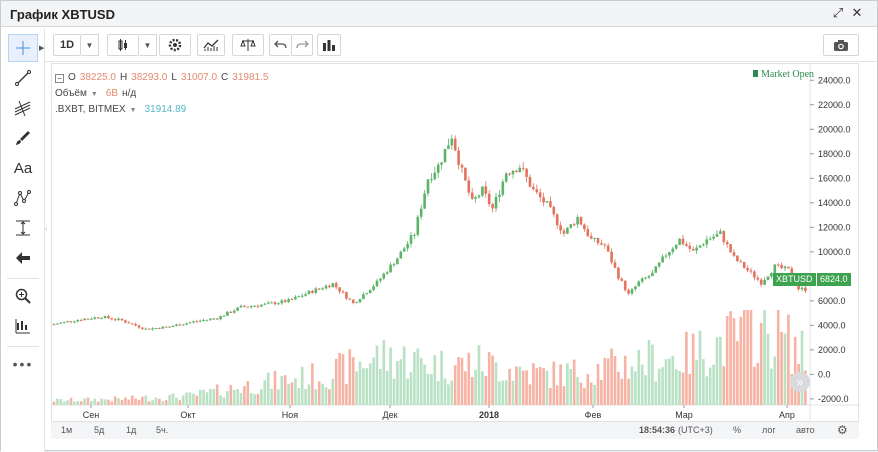 Image resolution: width=878 pixels, height=452 pixels. I want to click on chart-style-dropdown-icon: ▼, so click(148, 45).